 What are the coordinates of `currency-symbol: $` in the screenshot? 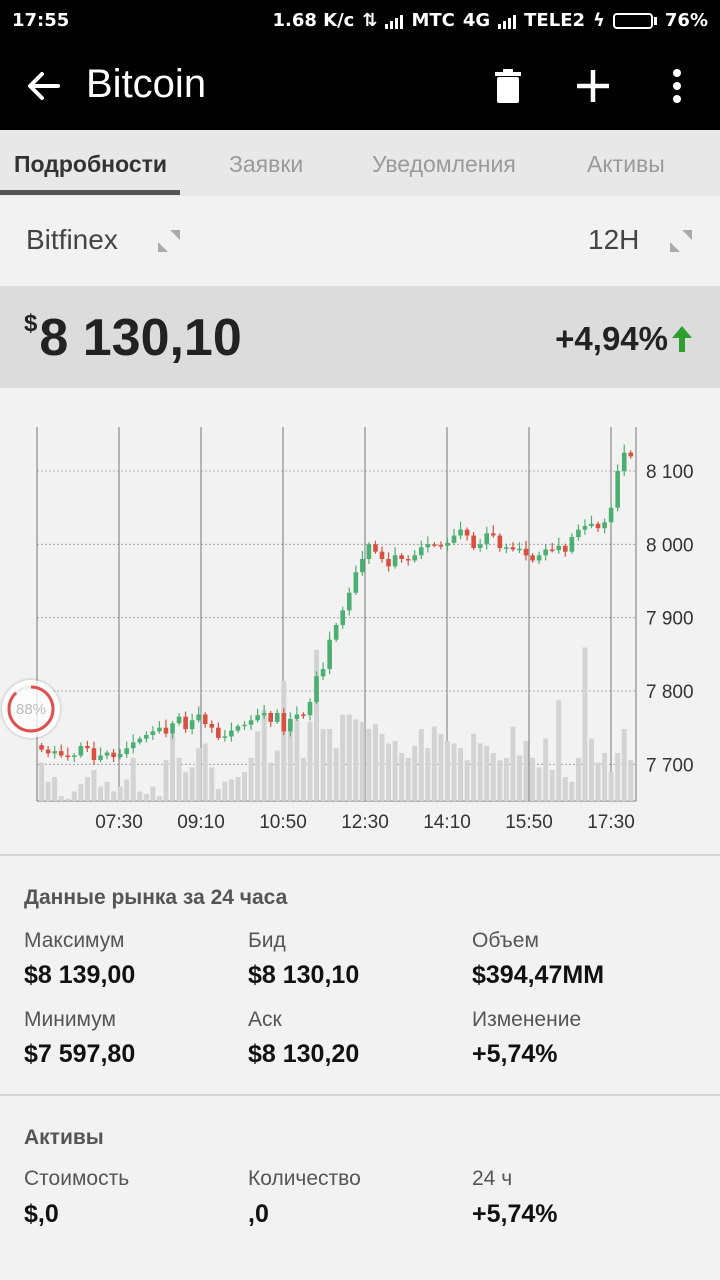 It's located at (31, 323).